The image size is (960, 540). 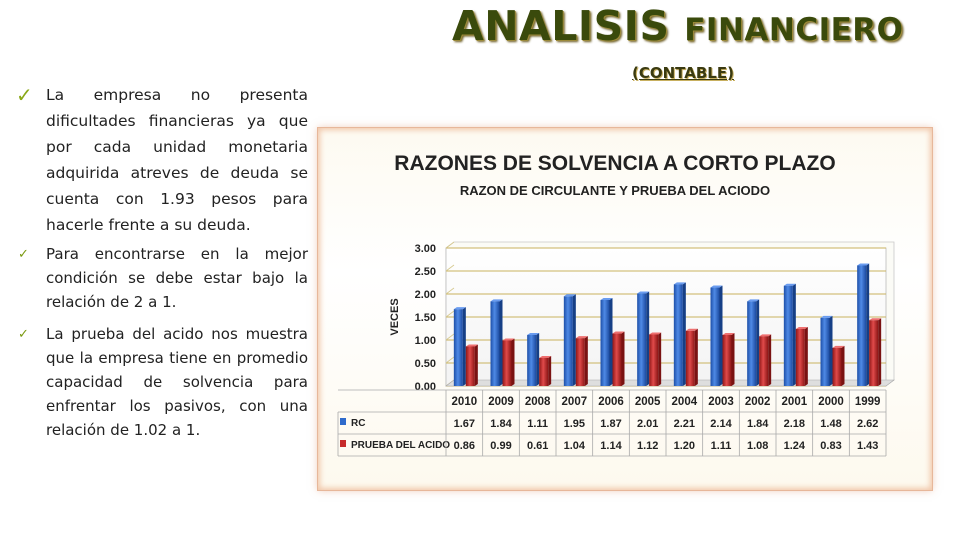 I want to click on x-tick-label: 2000, so click(x=831, y=402).